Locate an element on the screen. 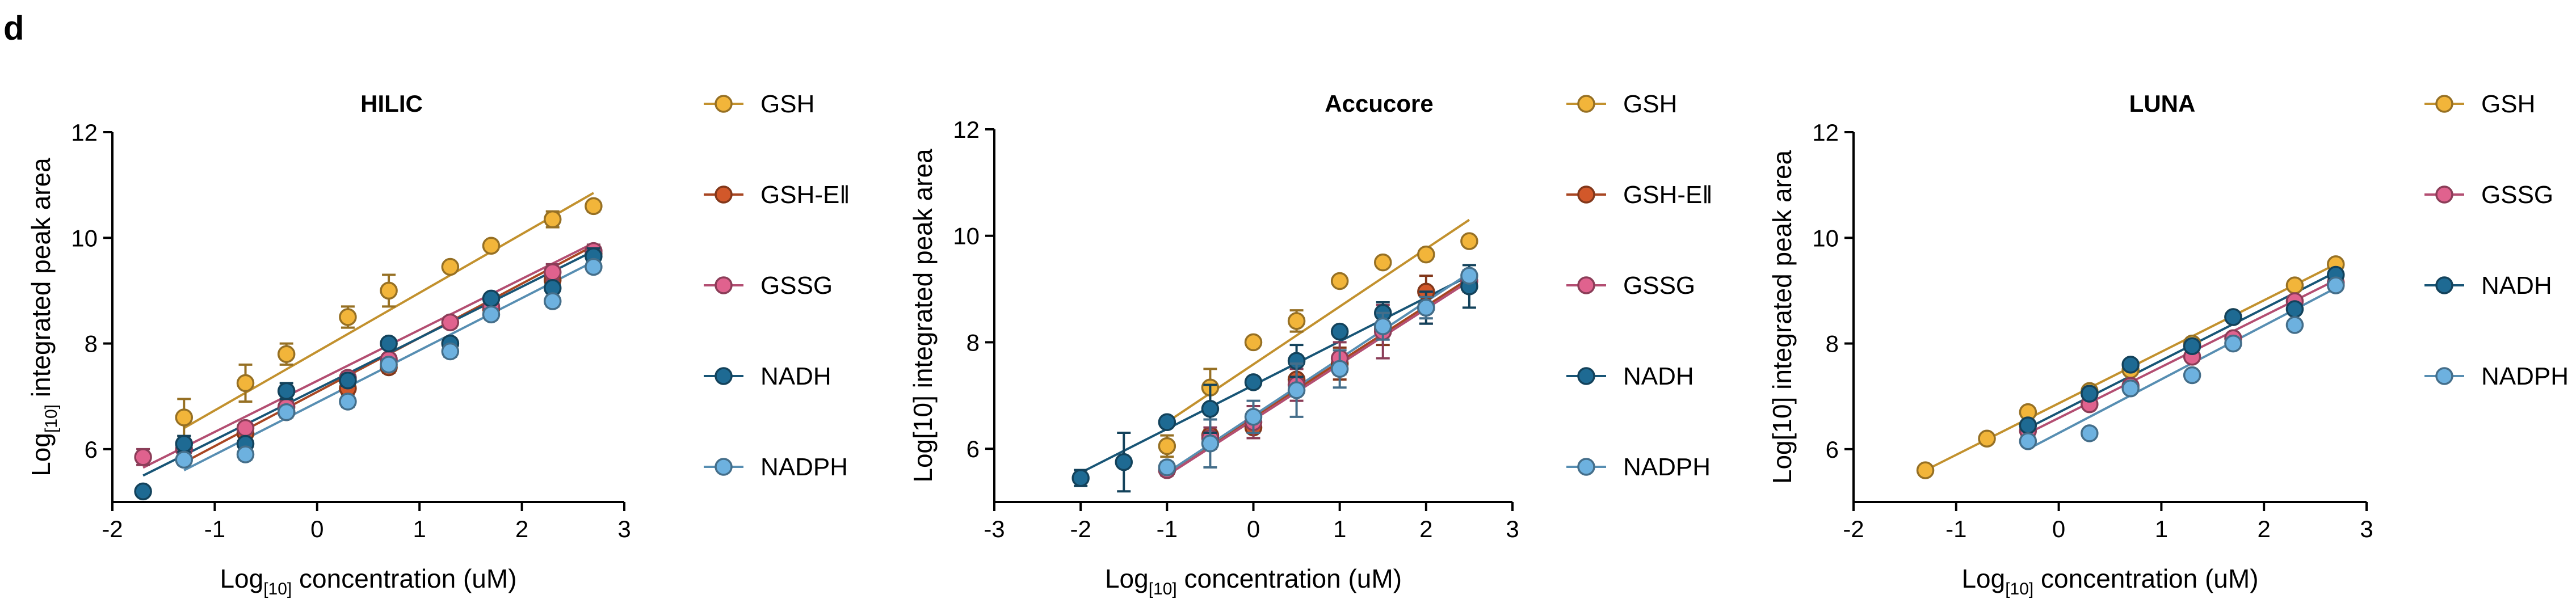 The width and height of the screenshot is (2576, 616). legend: GSH GSSG NADH NADPH is located at coordinates (2496, 240).